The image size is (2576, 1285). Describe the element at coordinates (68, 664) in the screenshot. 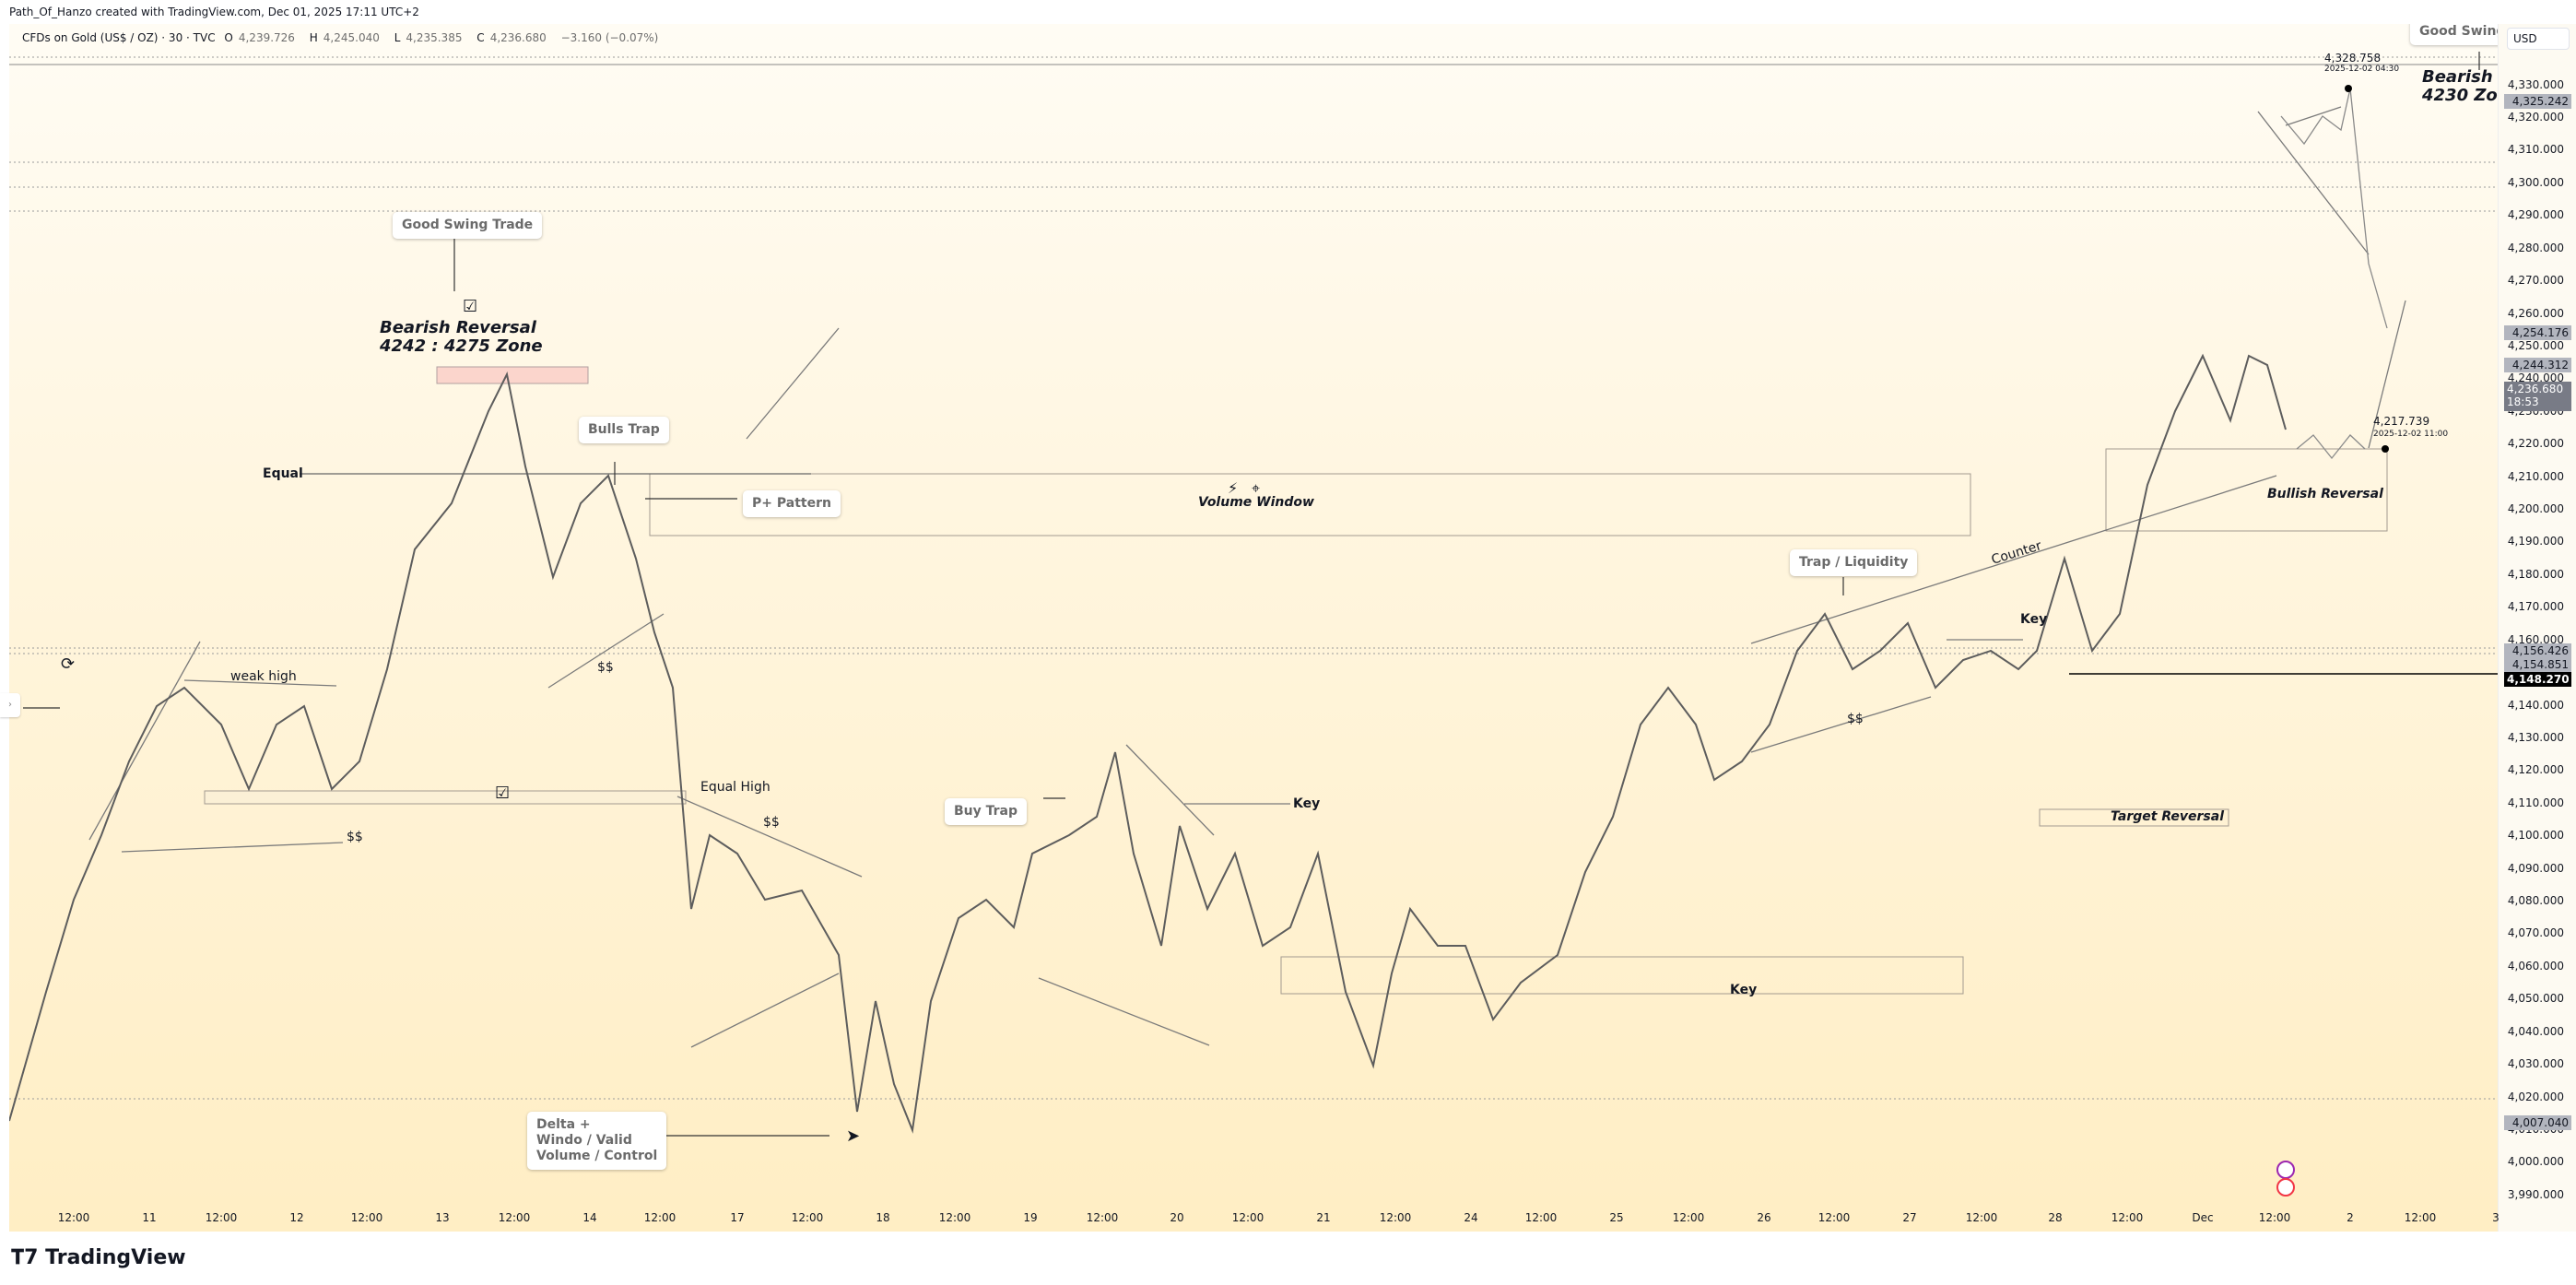

I see `refresh-icon: ⟳` at that location.